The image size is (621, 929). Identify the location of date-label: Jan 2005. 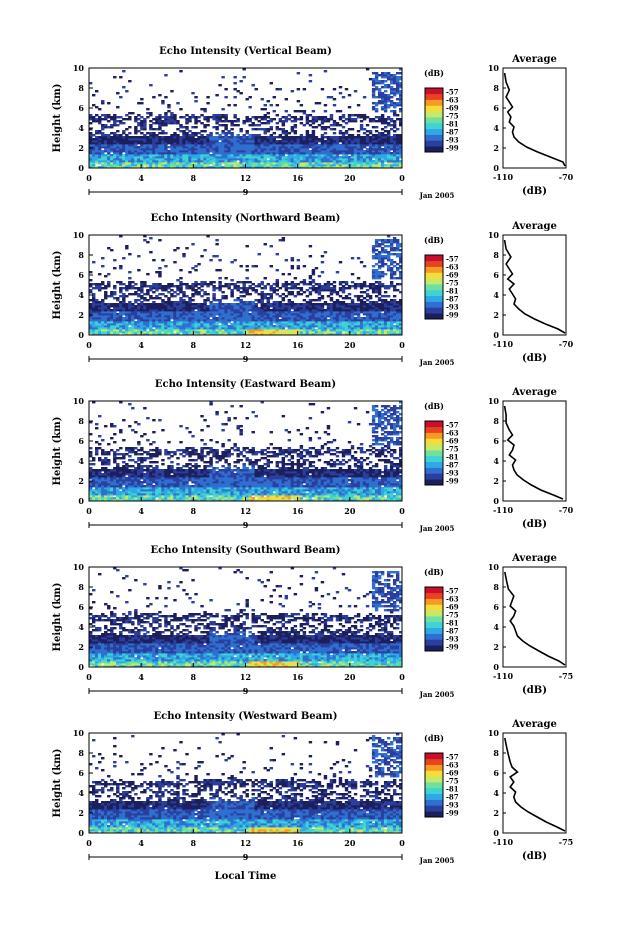
(437, 195).